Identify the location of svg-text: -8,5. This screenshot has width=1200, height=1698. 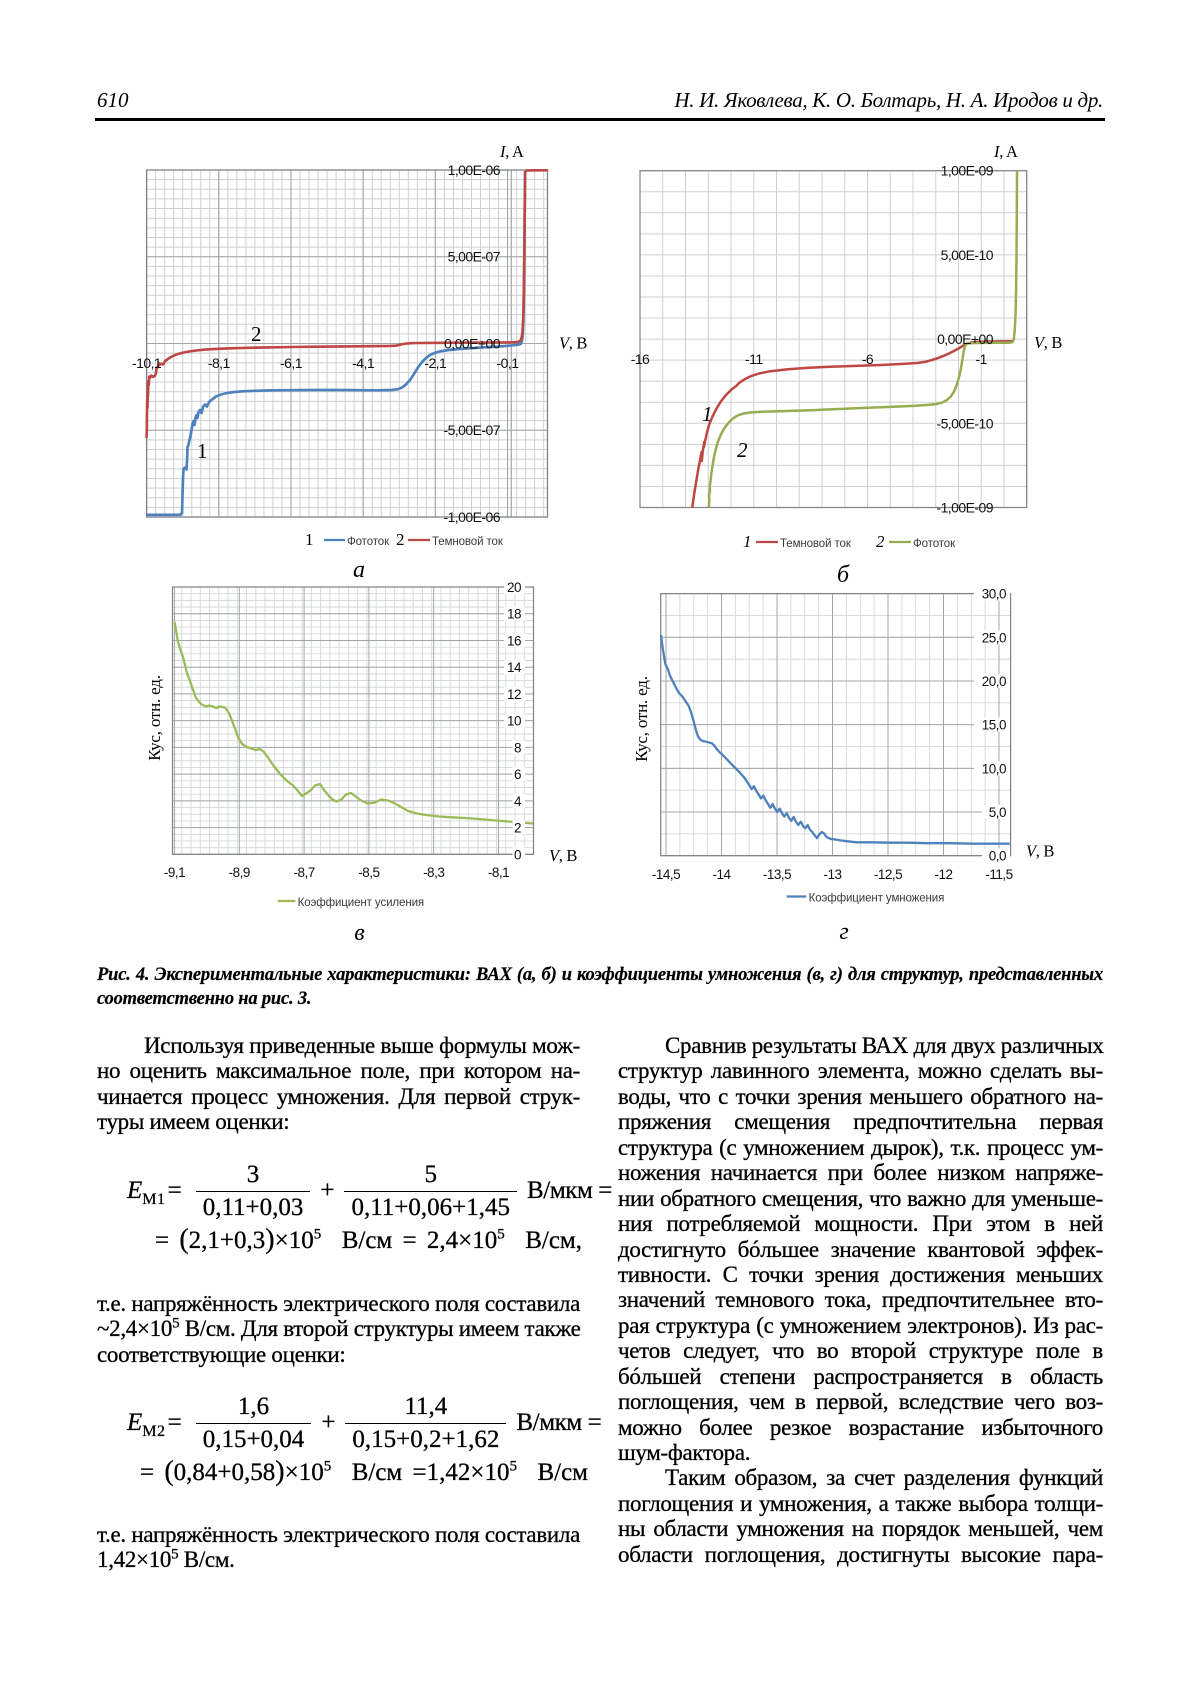
(368, 872).